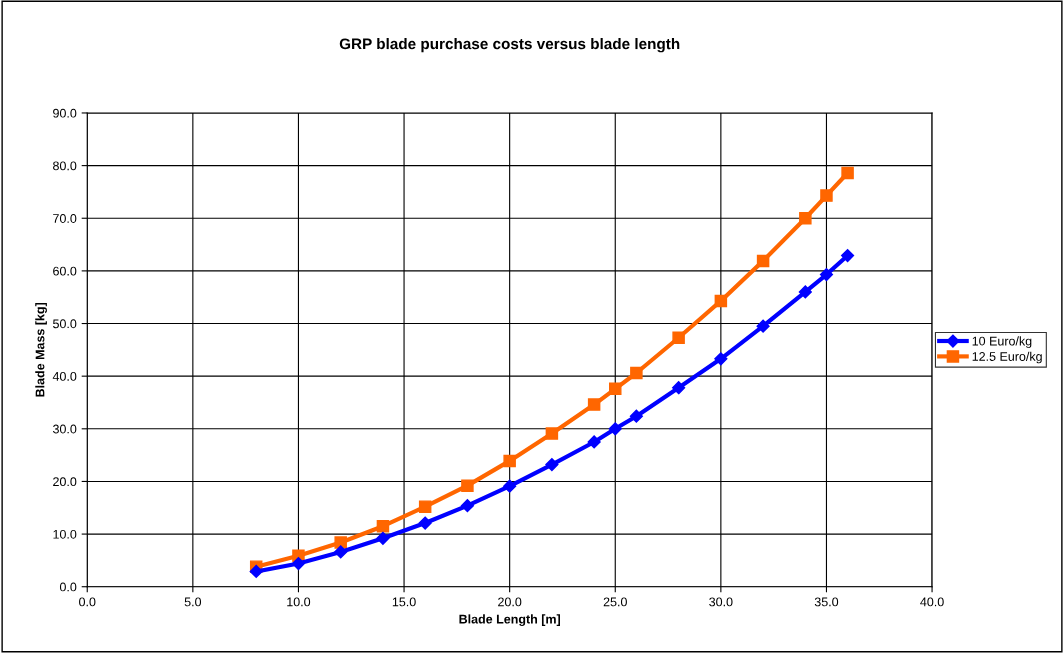  Describe the element at coordinates (65, 324) in the screenshot. I see `y-tick-label: 50.0` at that location.